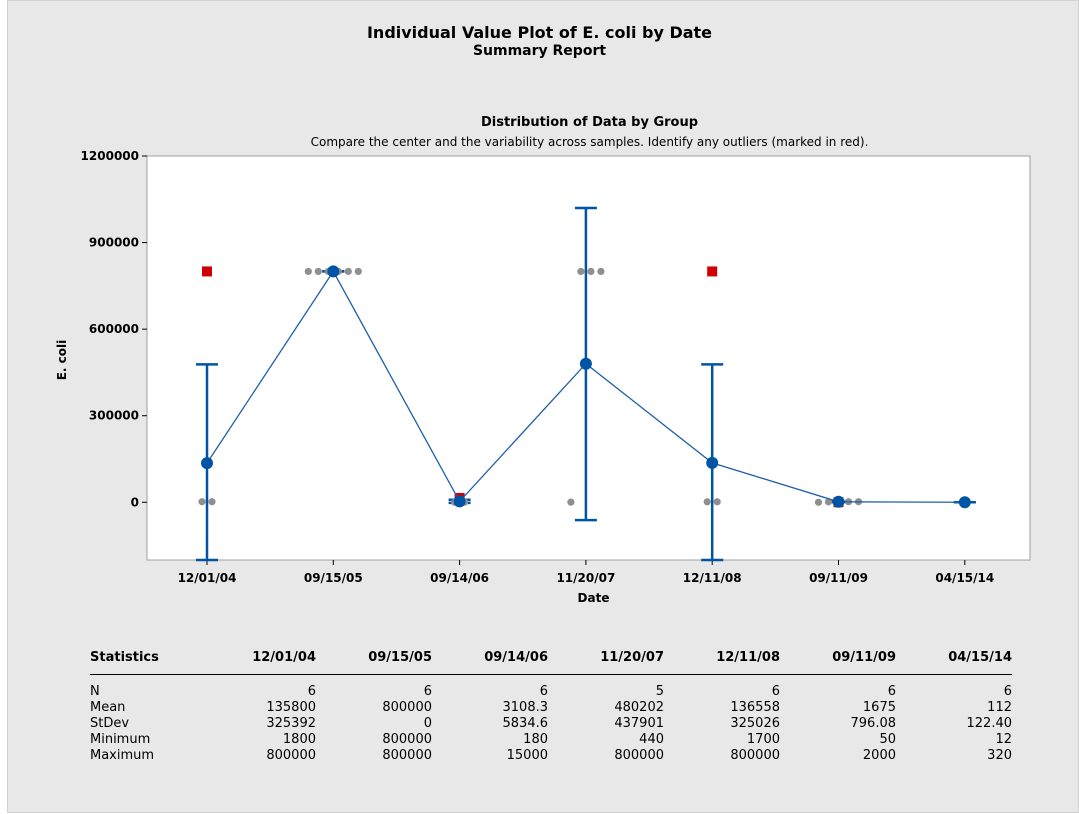 The height and width of the screenshot is (814, 1079). What do you see at coordinates (632, 657) in the screenshot?
I see `statistics-column-header: 11/20/07` at bounding box center [632, 657].